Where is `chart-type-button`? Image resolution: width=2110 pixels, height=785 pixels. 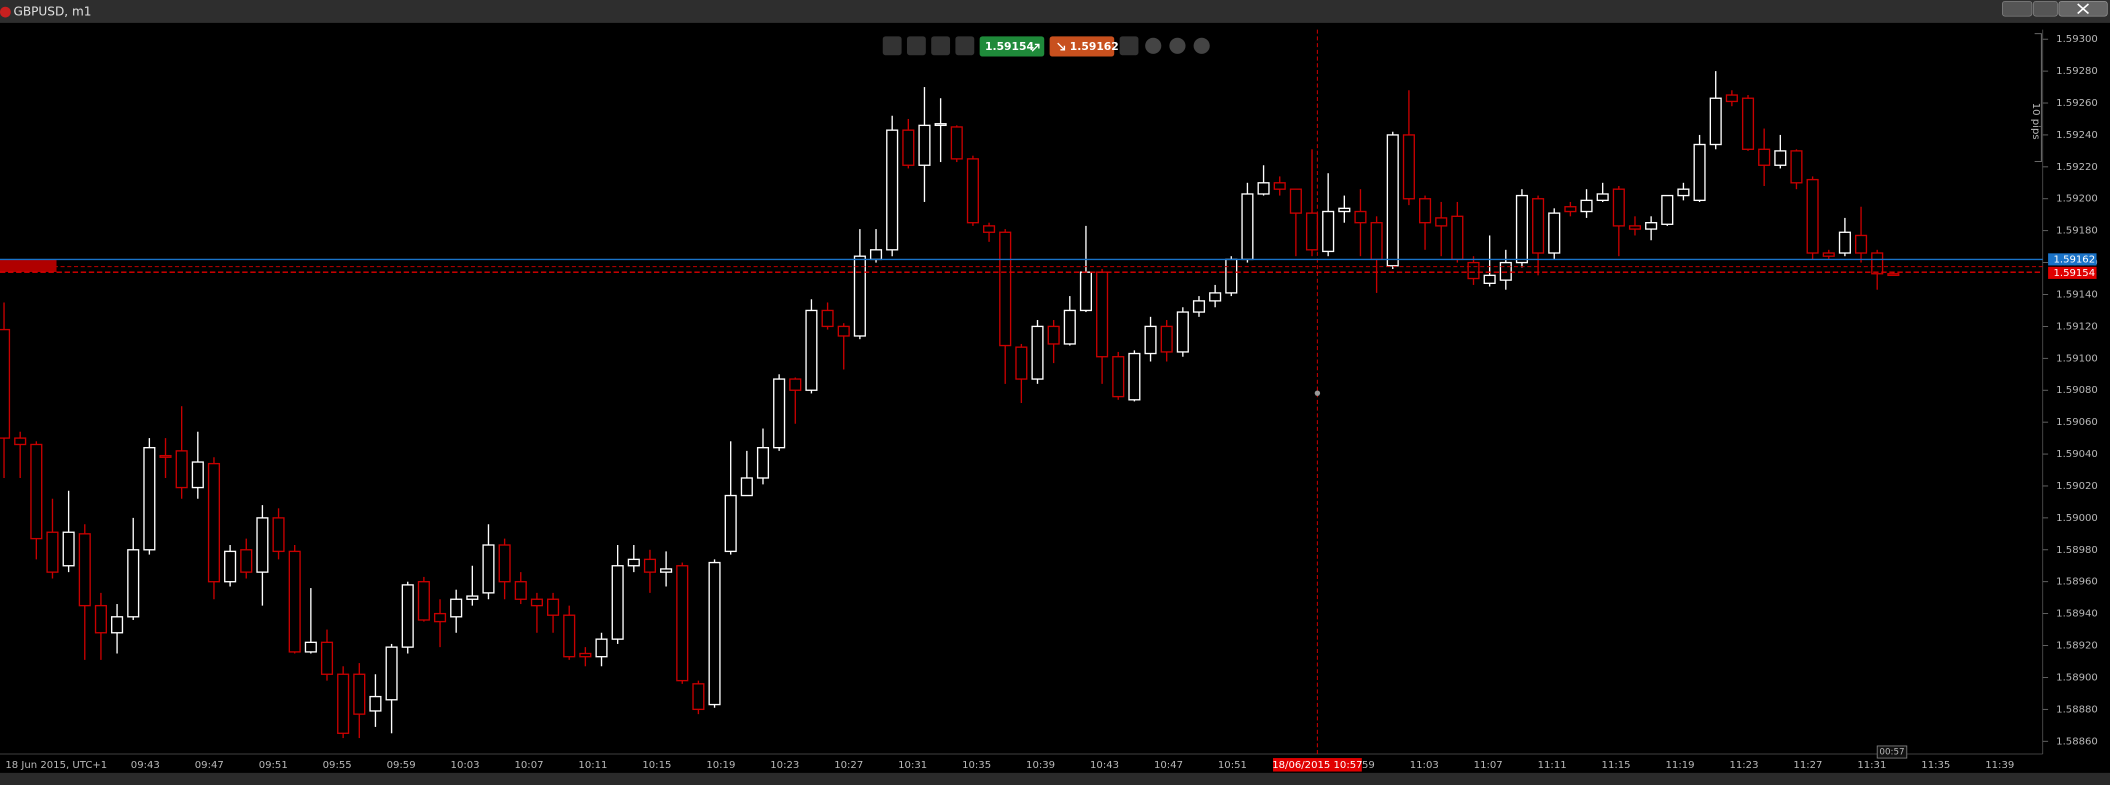 chart-type-button is located at coordinates (916, 46).